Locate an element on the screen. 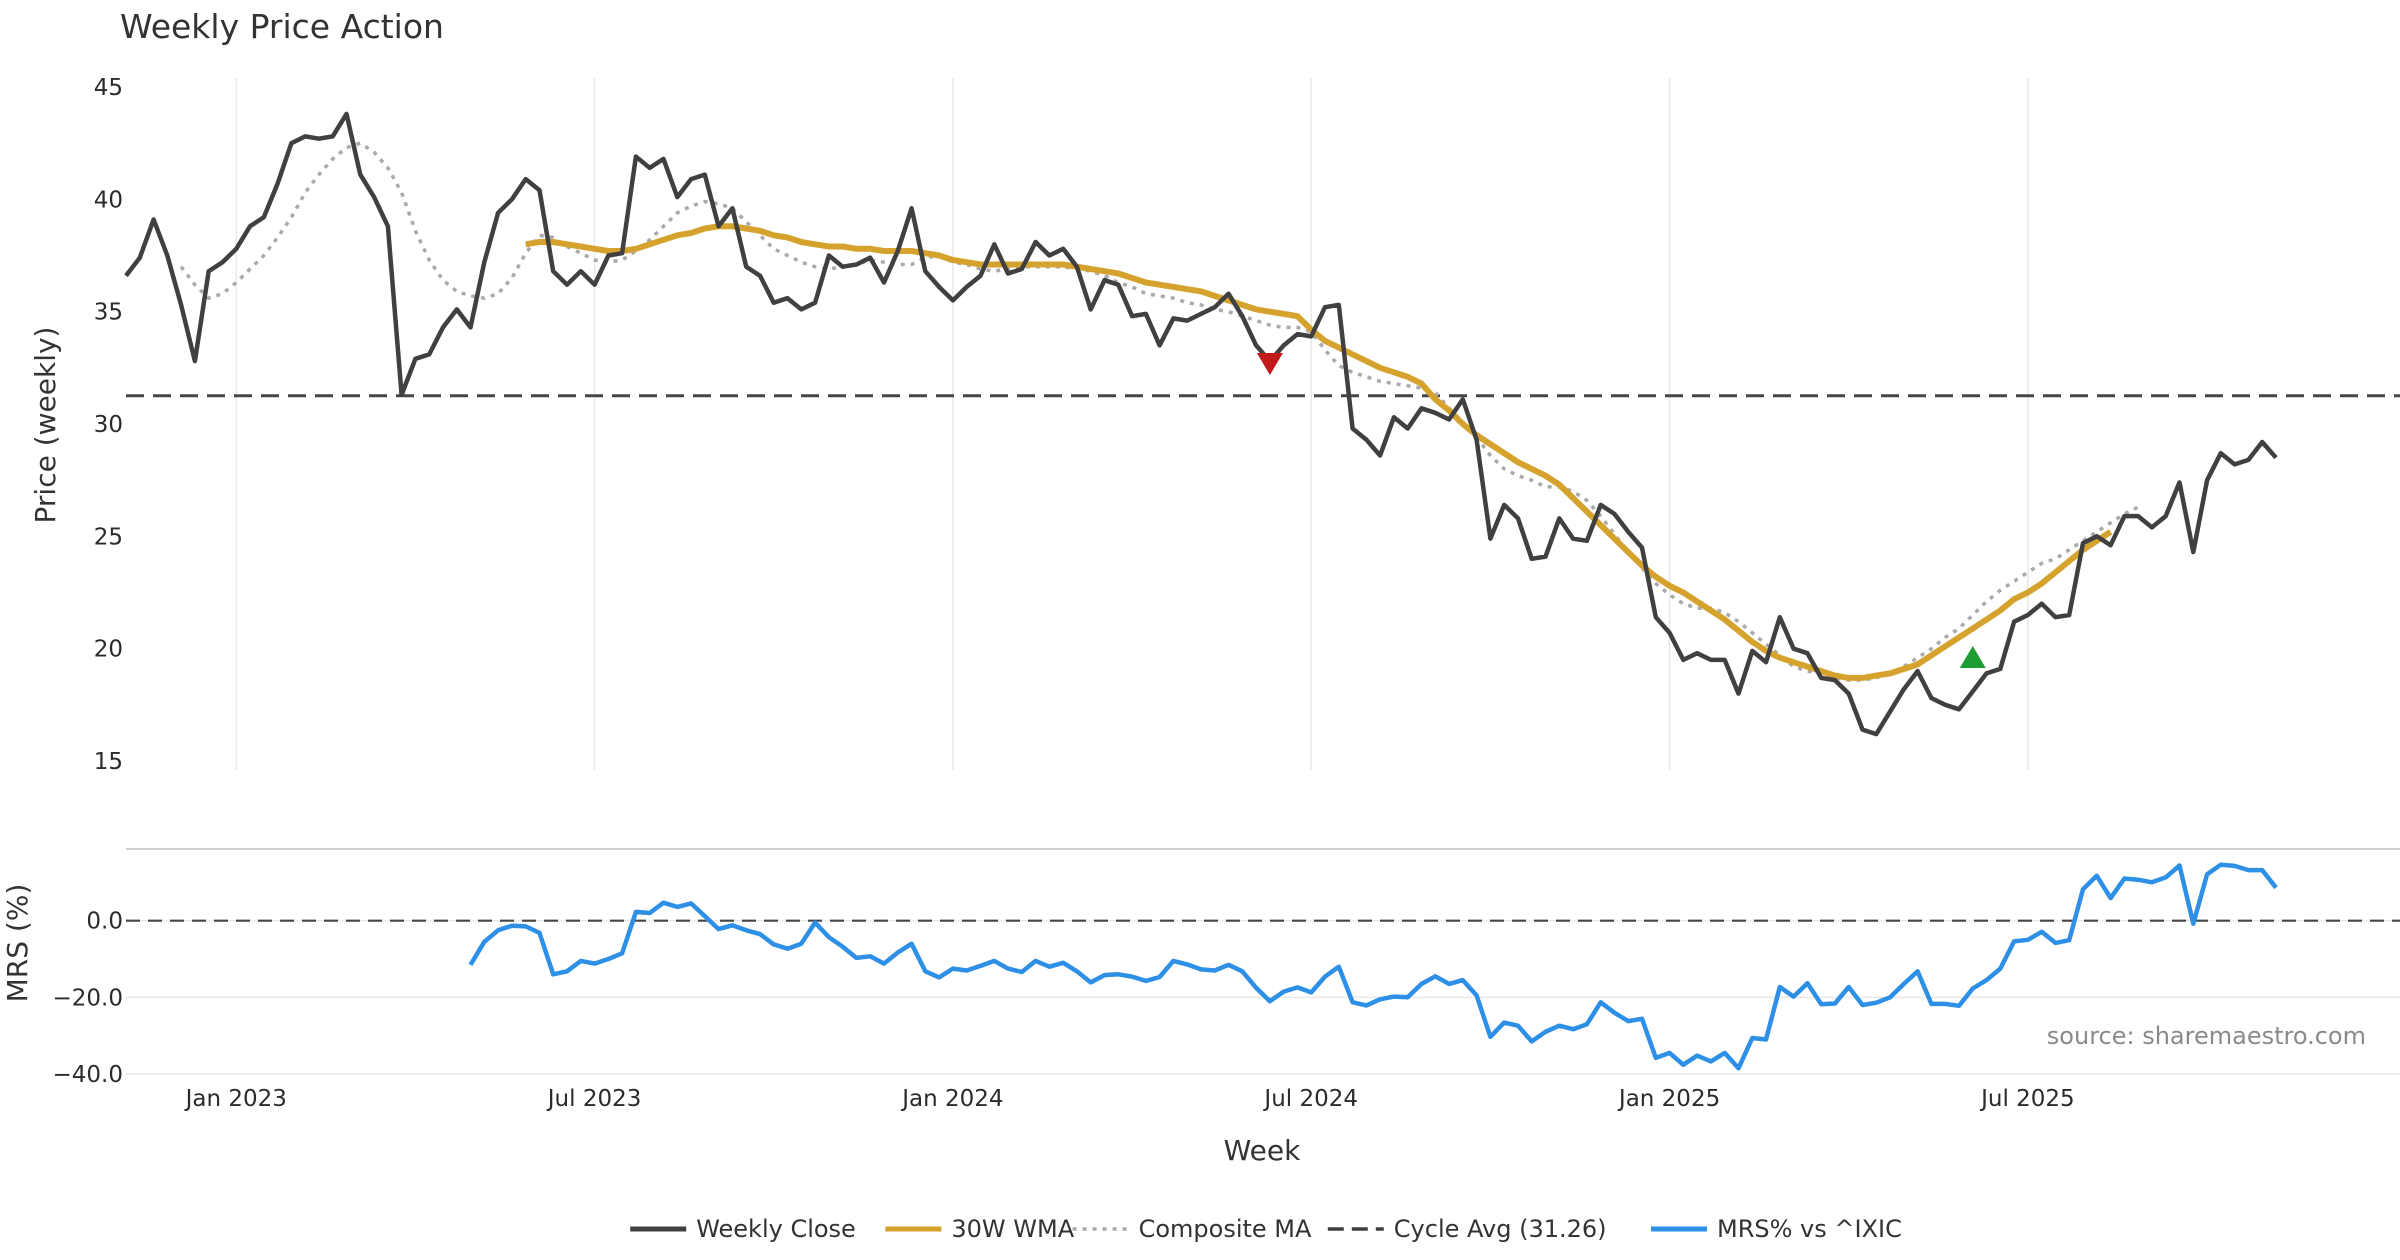 This screenshot has height=1260, width=2400. legend-label: Weekly Close is located at coordinates (776, 1229).